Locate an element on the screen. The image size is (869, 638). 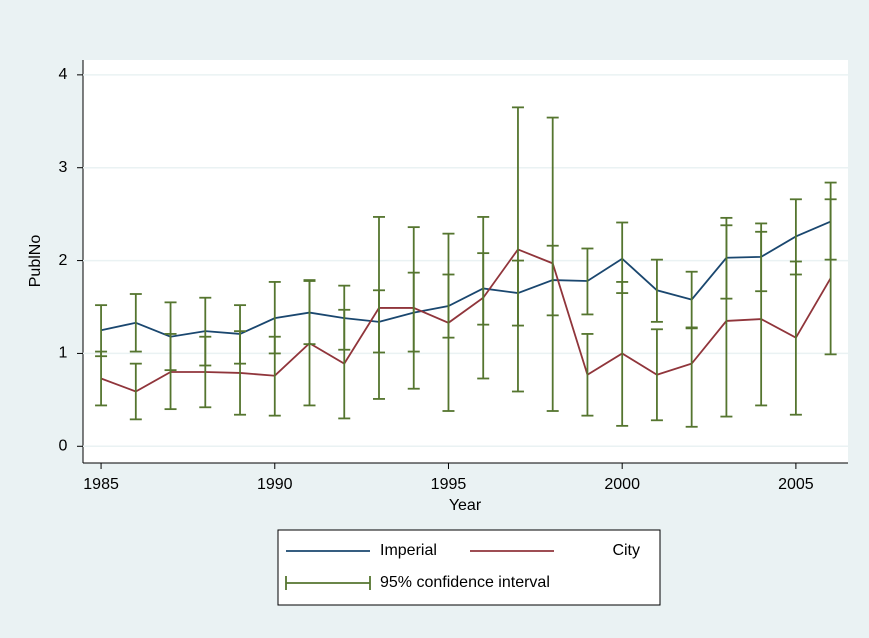
y-tick-label: 2 is located at coordinates (63, 260).